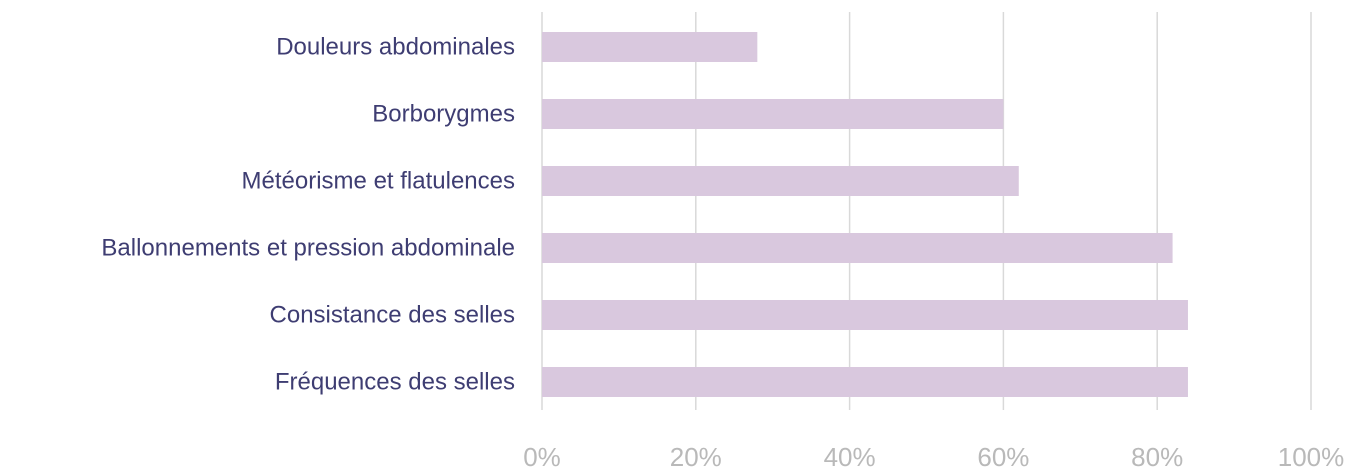  What do you see at coordinates (542, 457) in the screenshot?
I see `x-tick-label: 0%` at bounding box center [542, 457].